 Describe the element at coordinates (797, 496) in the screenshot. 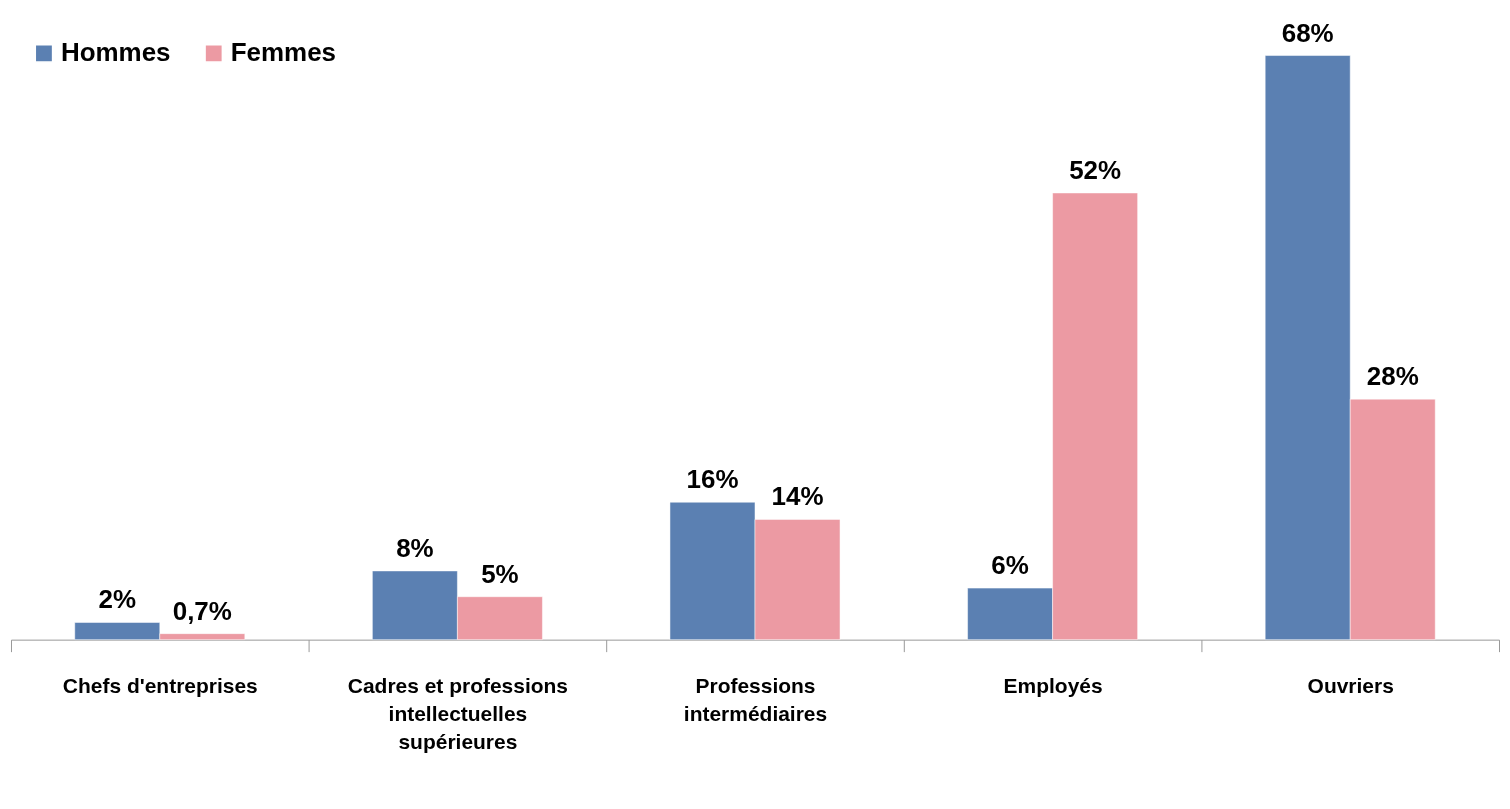

I see `data-label: 14%` at that location.